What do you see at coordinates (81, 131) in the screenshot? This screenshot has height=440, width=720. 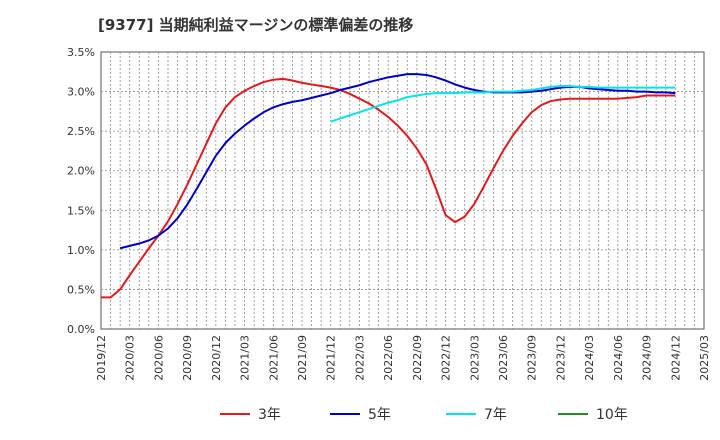 I see `y-tick-label: 2.5%` at bounding box center [81, 131].